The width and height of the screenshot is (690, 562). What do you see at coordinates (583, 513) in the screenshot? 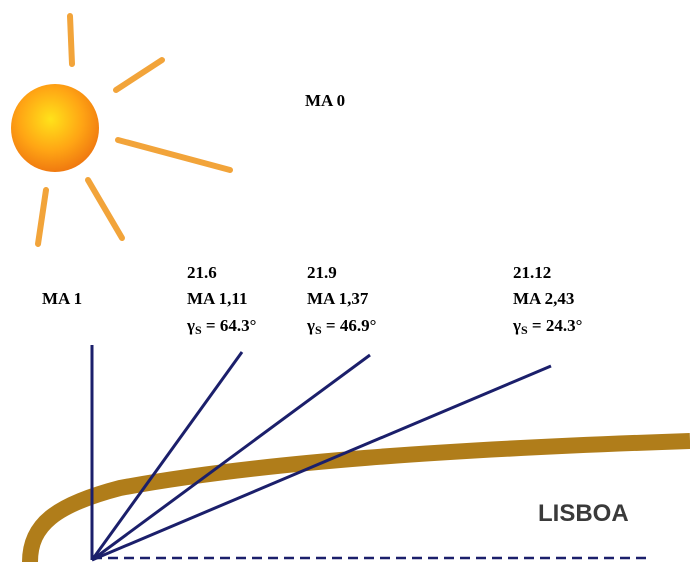
I see `place-label: LISBOA` at bounding box center [583, 513].